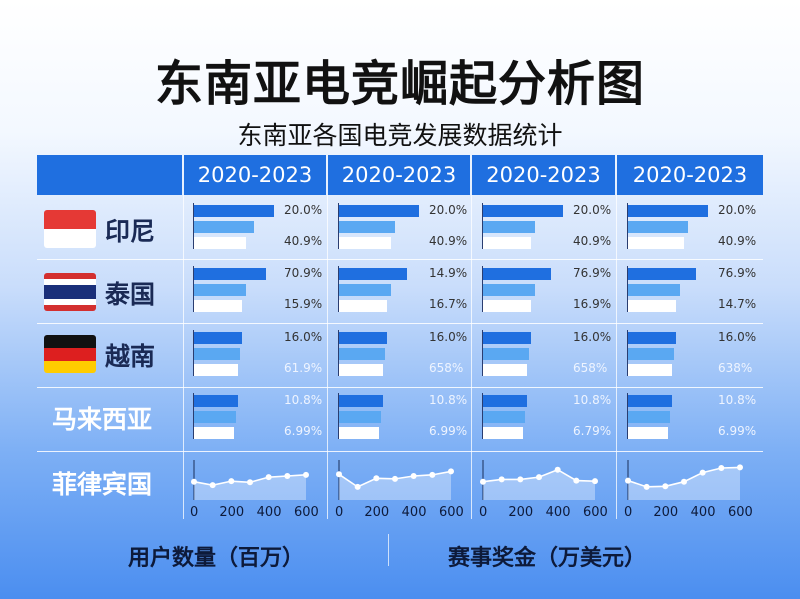 Image resolution: width=800 pixels, height=599 pixels. Describe the element at coordinates (448, 273) in the screenshot. I see `data-label: 14.9%` at that location.